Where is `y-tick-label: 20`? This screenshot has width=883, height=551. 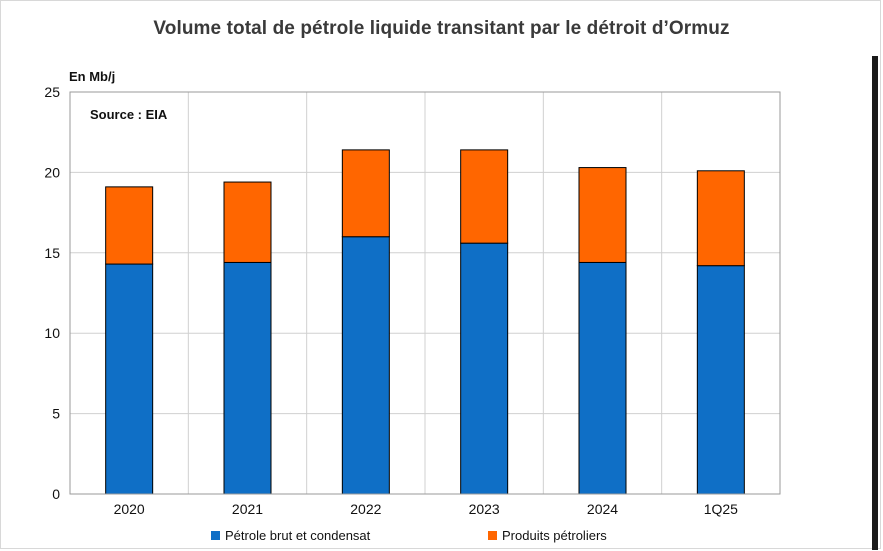 y-tick-label: 20 is located at coordinates (52, 172).